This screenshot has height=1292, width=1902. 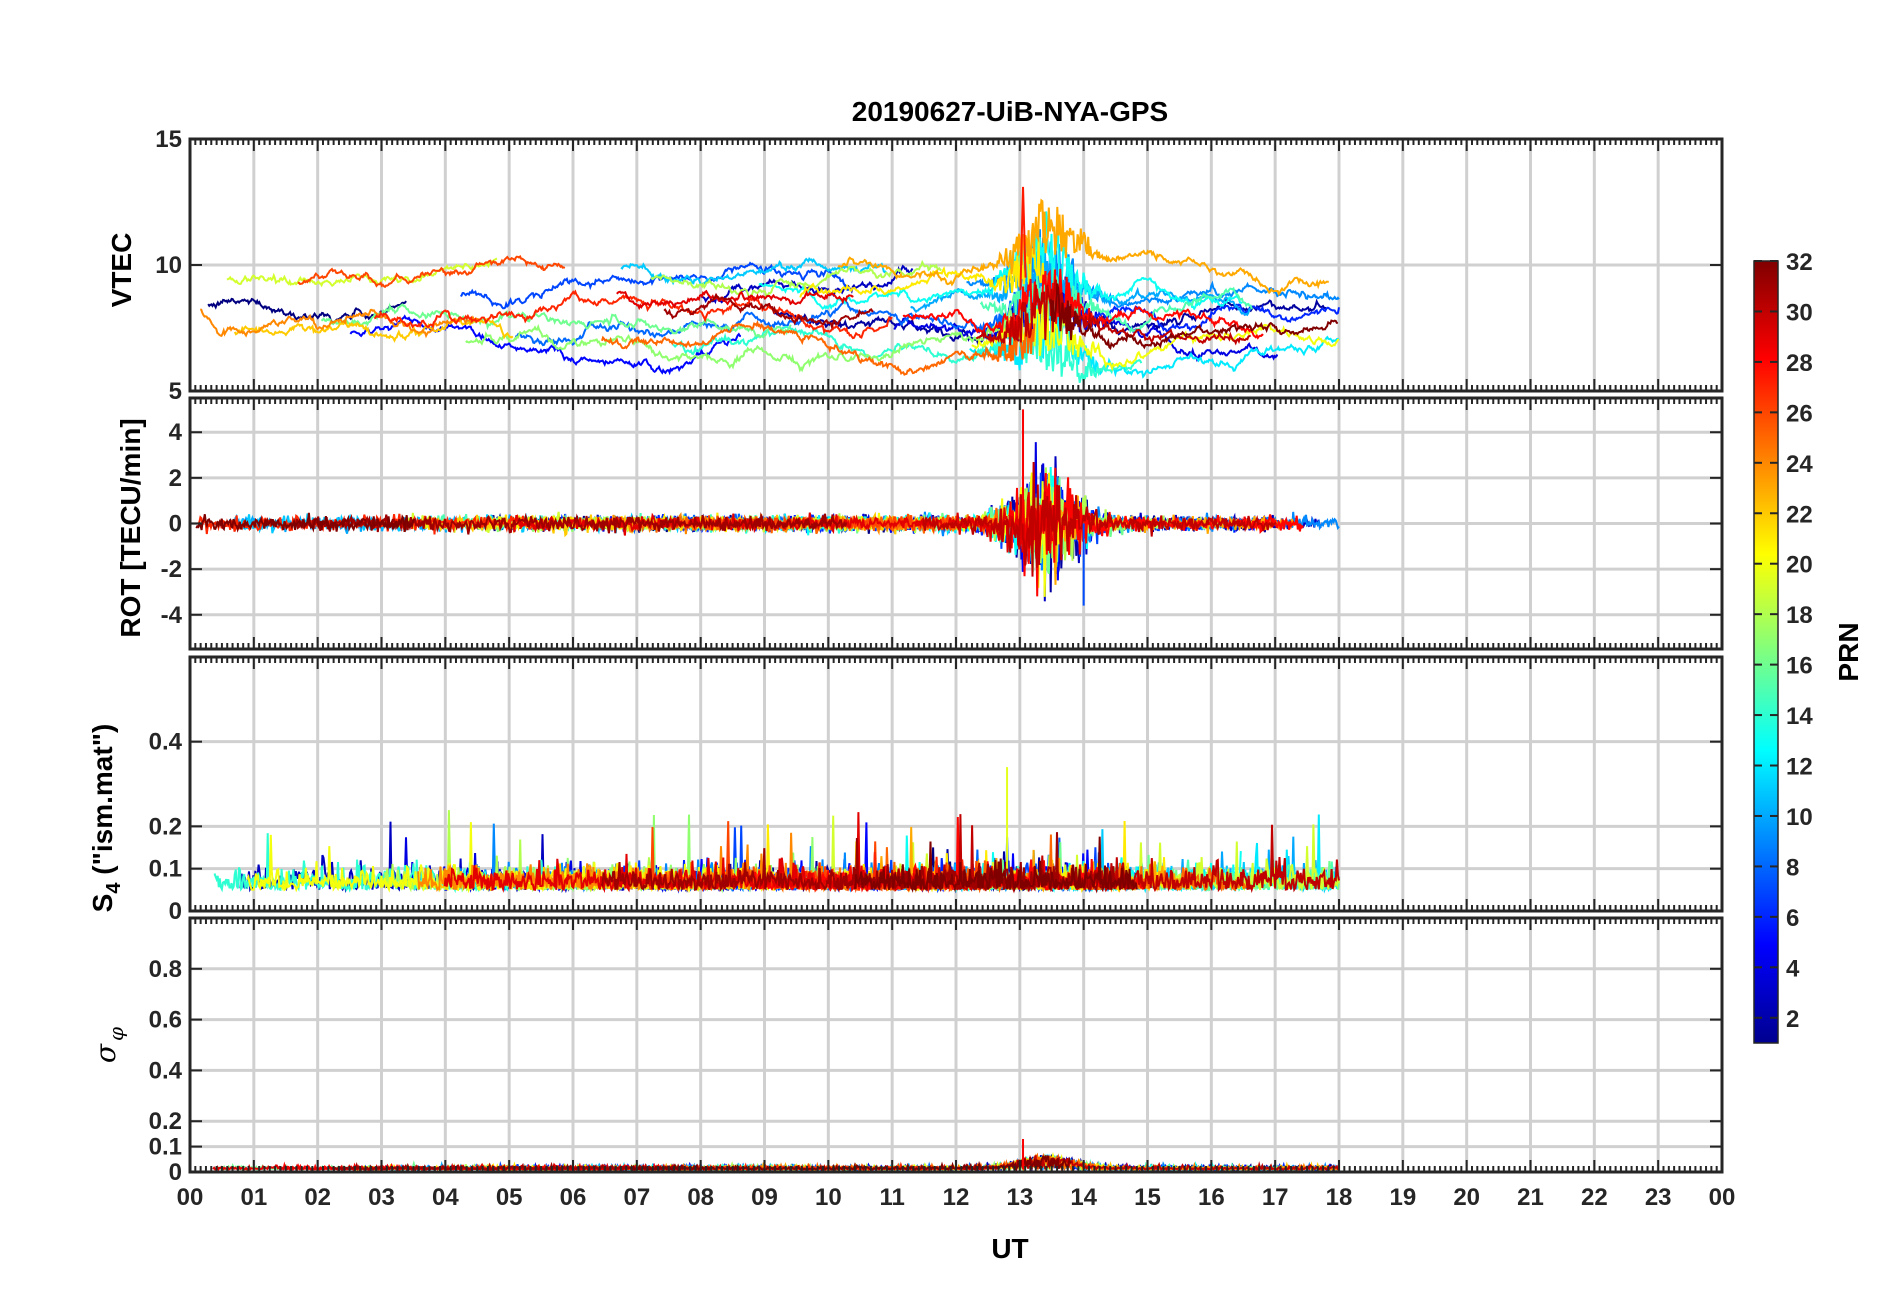 I want to click on x-tick-label: 17, so click(x=1275, y=1197).